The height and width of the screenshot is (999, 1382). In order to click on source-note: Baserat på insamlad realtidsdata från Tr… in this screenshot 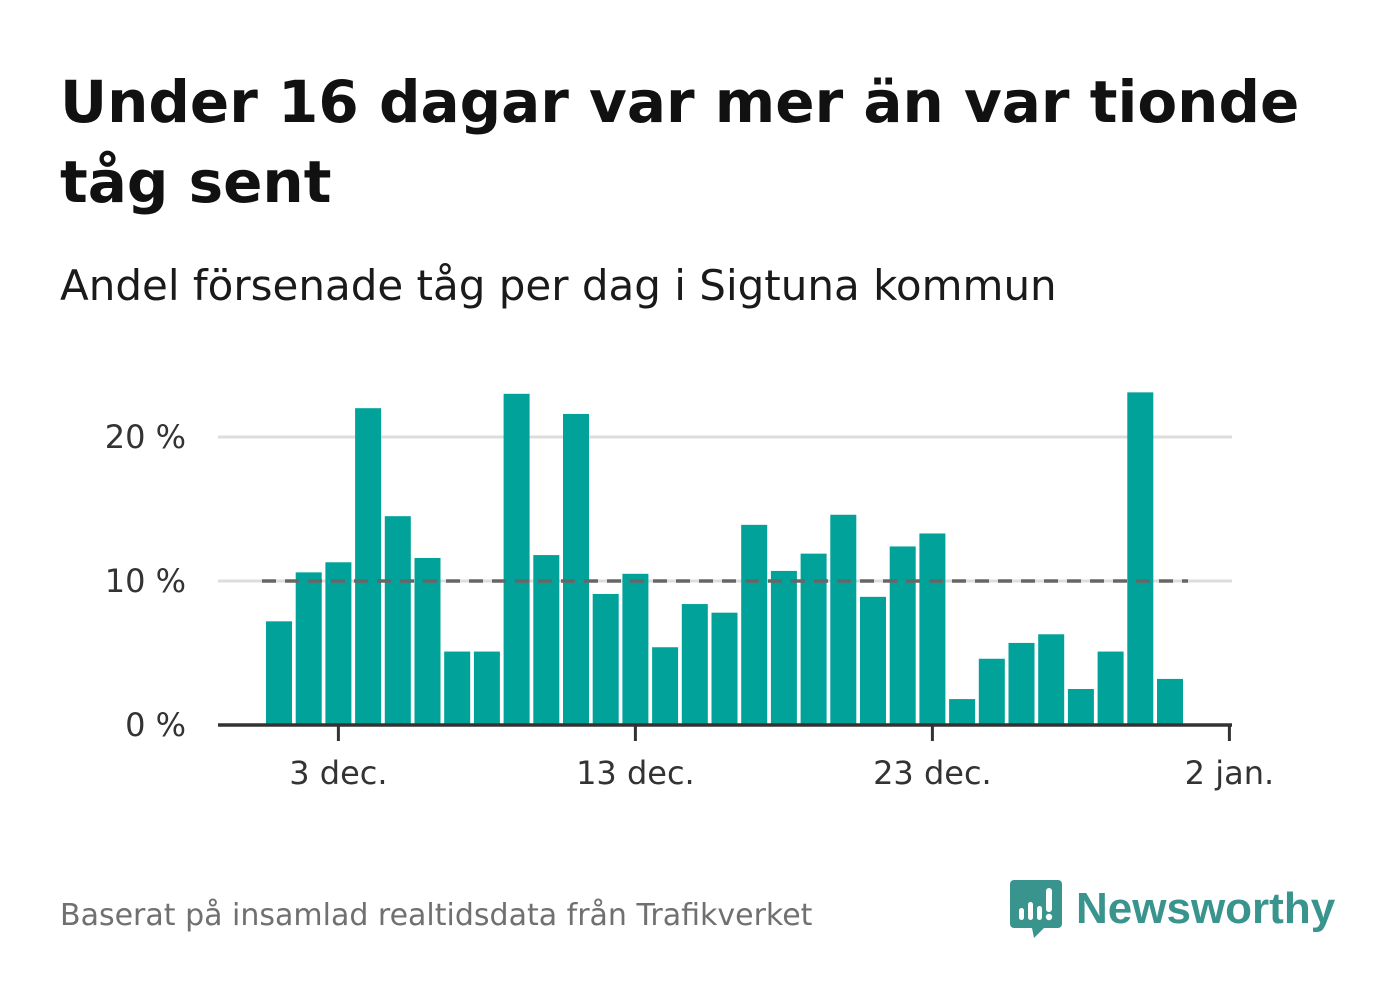, I will do `click(436, 915)`.